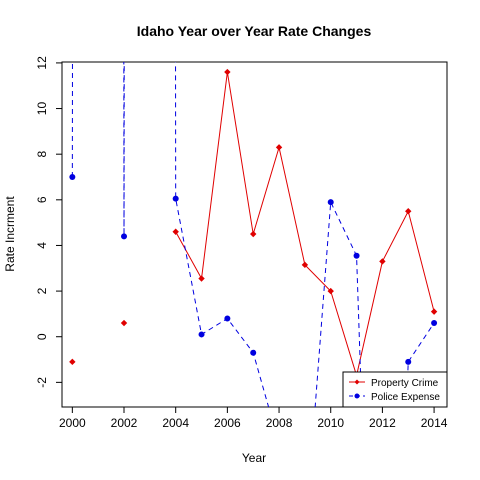  What do you see at coordinates (405, 383) in the screenshot?
I see `legend-label: Property Crime` at bounding box center [405, 383].